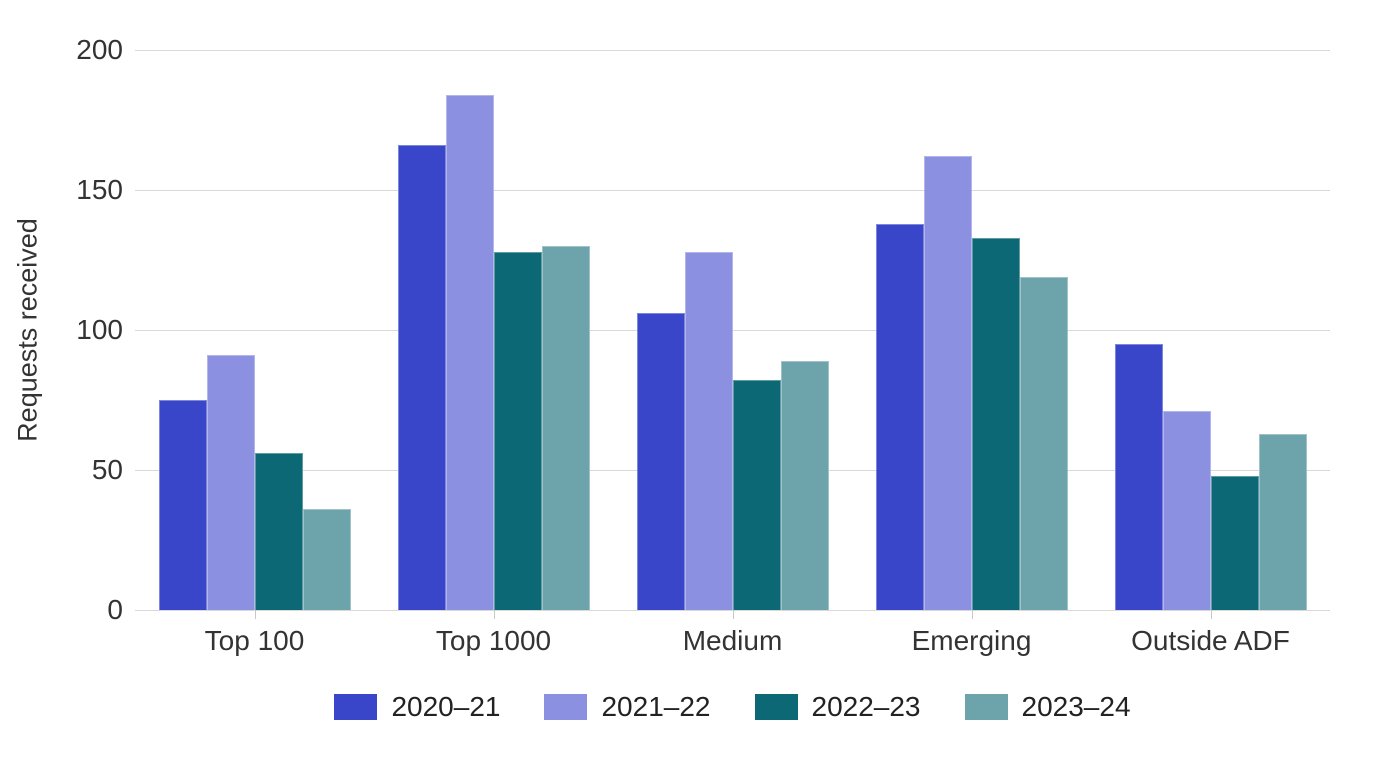 This screenshot has height=758, width=1378. What do you see at coordinates (899, 416) in the screenshot?
I see `bar-202021-emerging` at bounding box center [899, 416].